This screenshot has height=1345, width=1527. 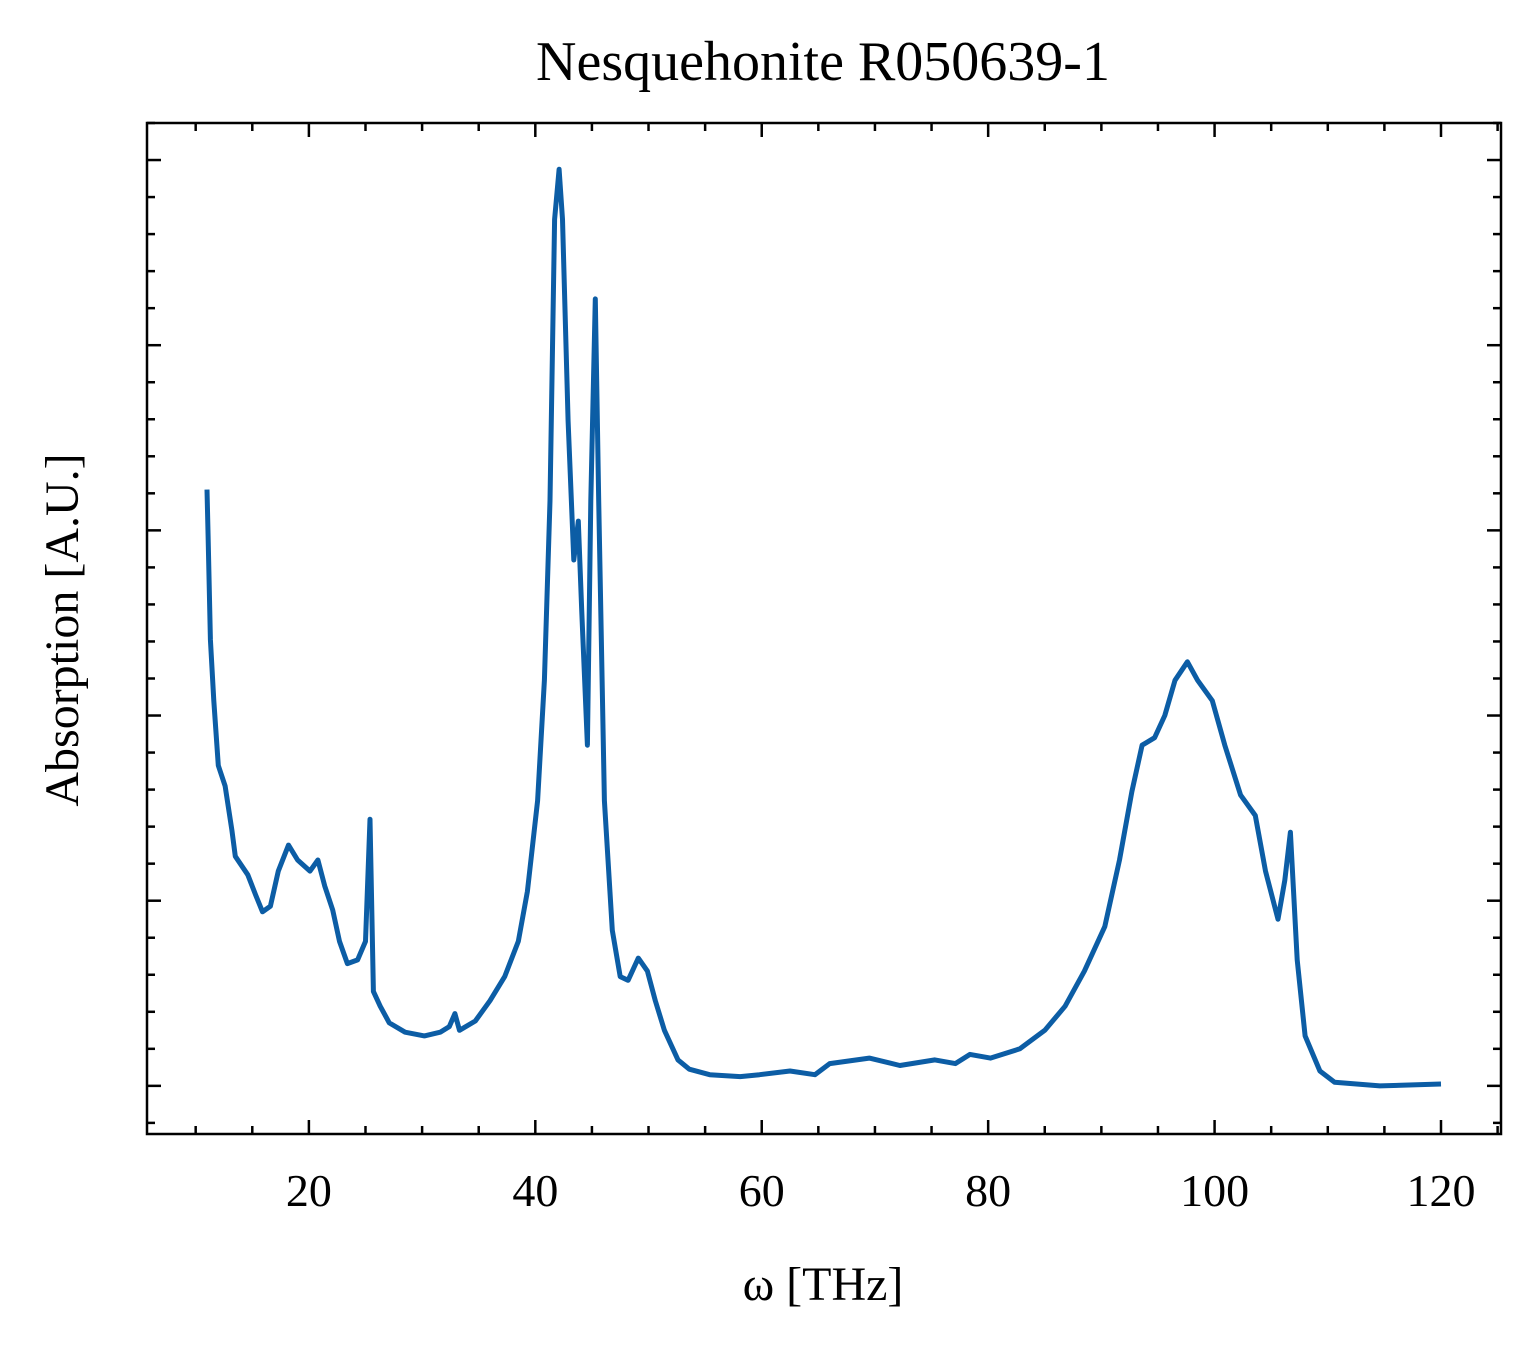 What do you see at coordinates (1440, 1190) in the screenshot?
I see `x-tick-label: 120` at bounding box center [1440, 1190].